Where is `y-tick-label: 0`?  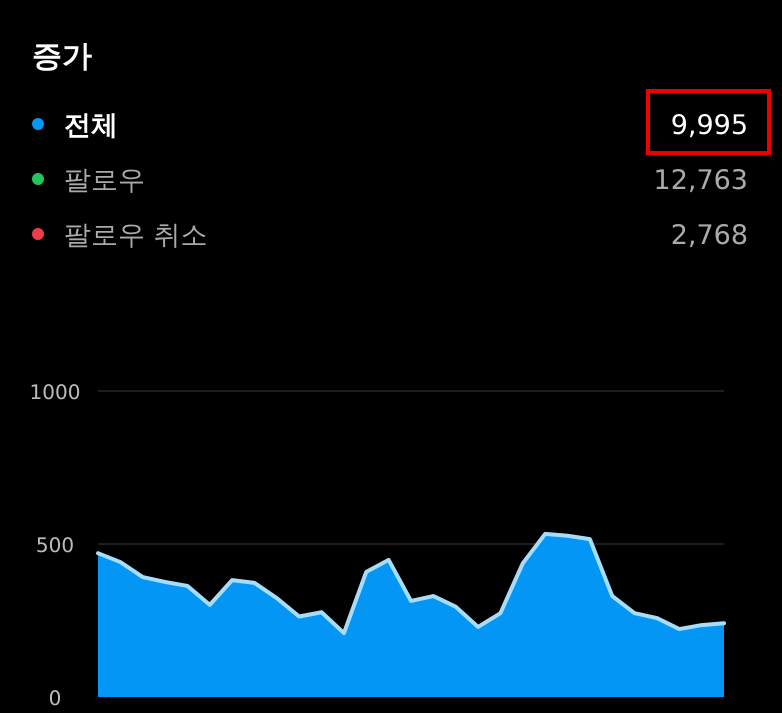 y-tick-label: 0 is located at coordinates (55, 698).